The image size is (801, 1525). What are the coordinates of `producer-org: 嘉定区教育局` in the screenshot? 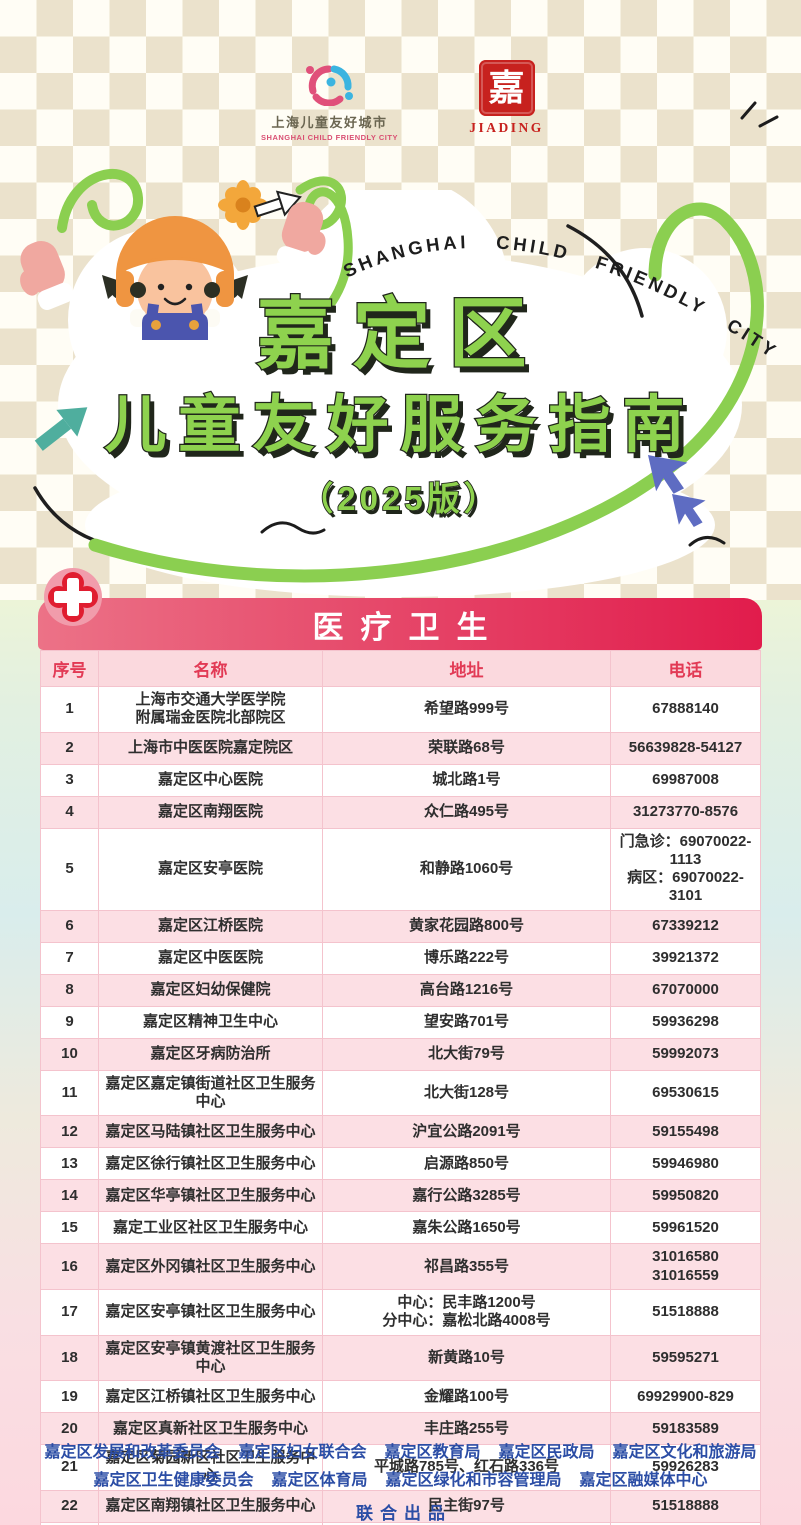 It's located at (432, 1452).